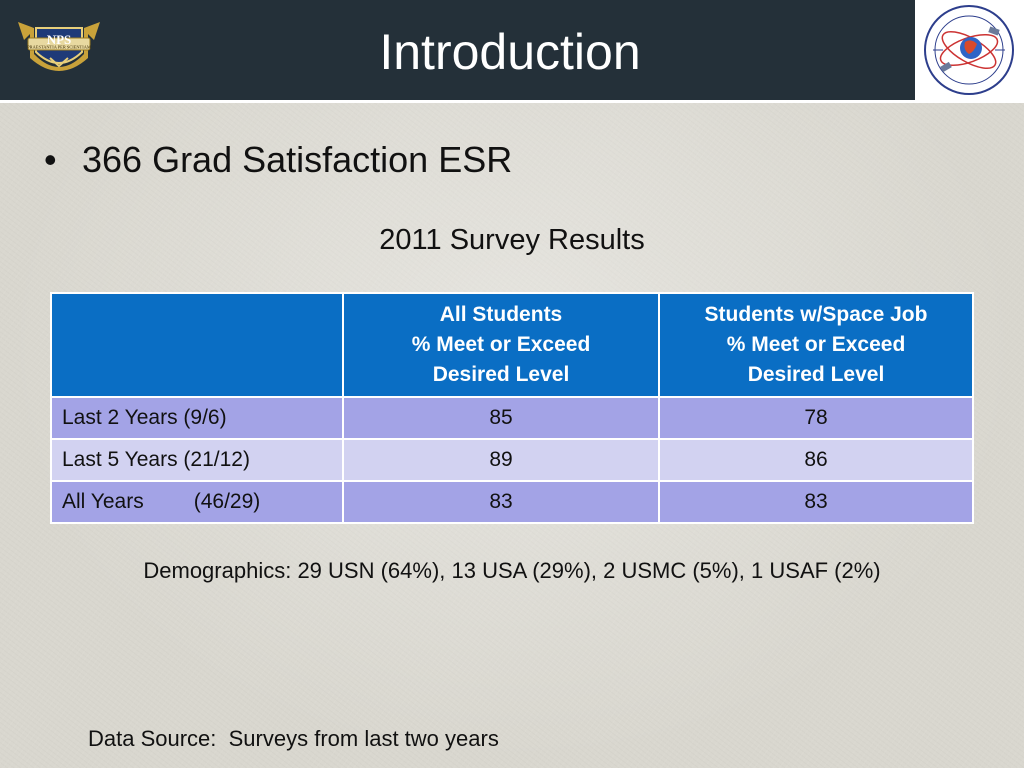  Describe the element at coordinates (501, 460) in the screenshot. I see `all-students-value: 89` at that location.